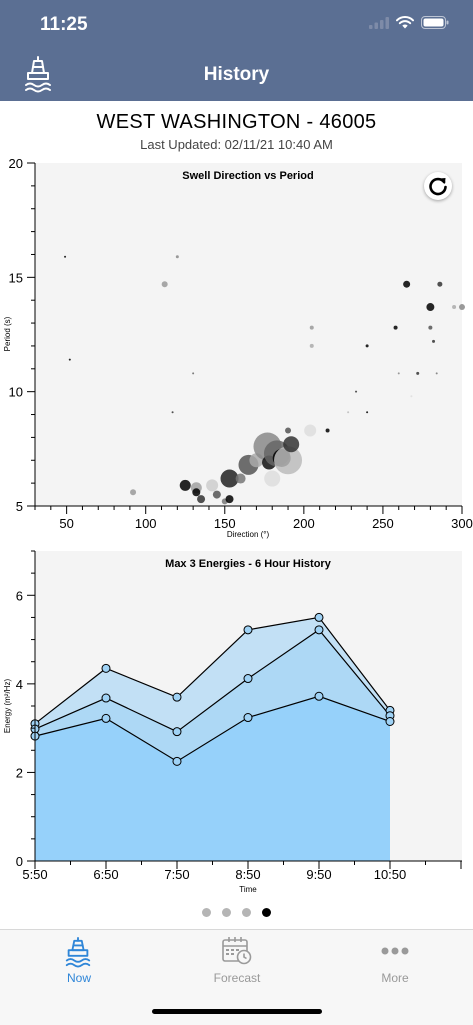 The width and height of the screenshot is (473, 1025). Describe the element at coordinates (236, 144) in the screenshot. I see `last-updated: Last Updated: 02/11/21 10:40 AM` at that location.